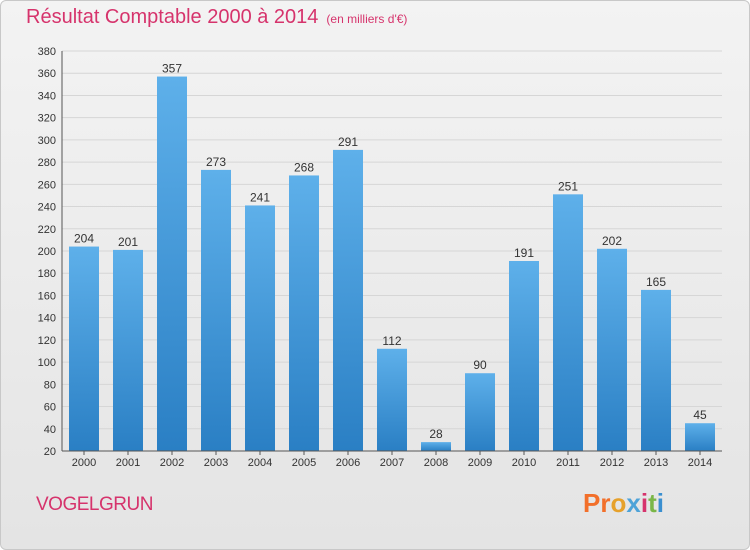 This screenshot has height=550, width=750. What do you see at coordinates (172, 264) in the screenshot?
I see `bar-2002` at bounding box center [172, 264].